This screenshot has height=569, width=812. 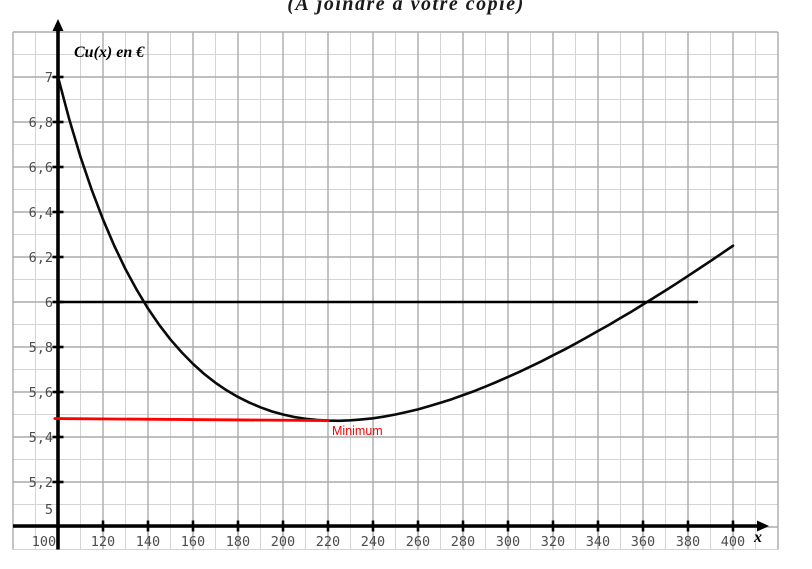 I want to click on x-tick-label: 120, so click(x=103, y=542).